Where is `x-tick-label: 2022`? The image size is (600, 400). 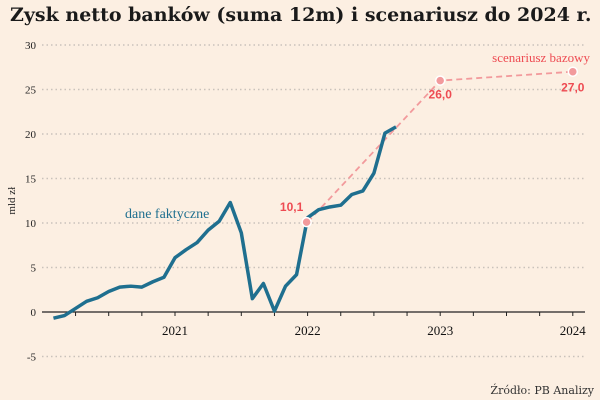 x-tick-label: 2022 is located at coordinates (308, 330).